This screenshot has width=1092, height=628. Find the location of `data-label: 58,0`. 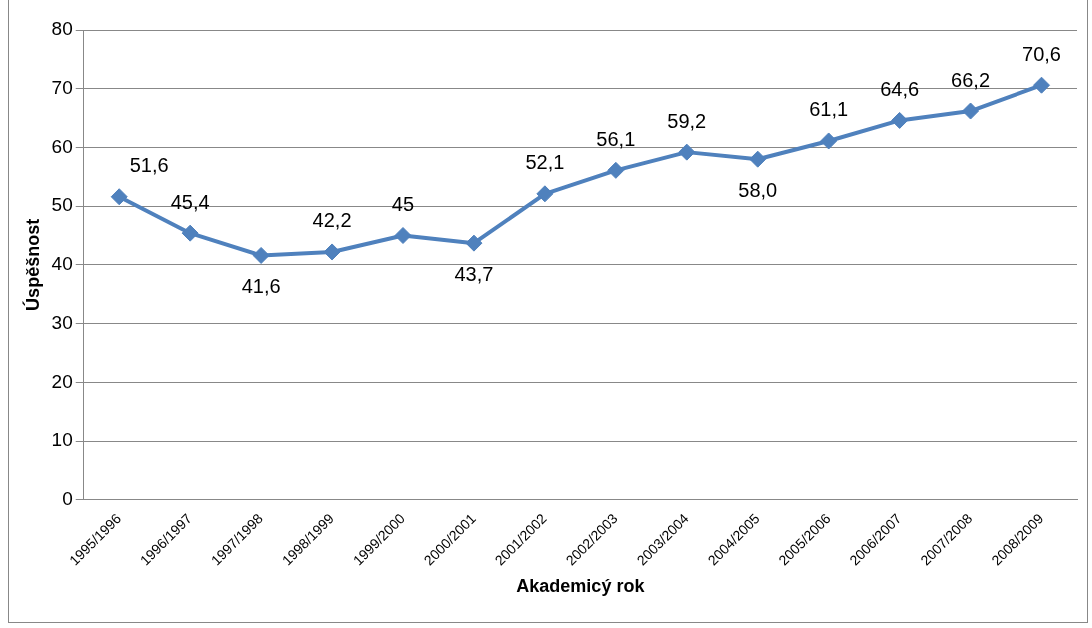

data-label: 58,0 is located at coordinates (758, 189).